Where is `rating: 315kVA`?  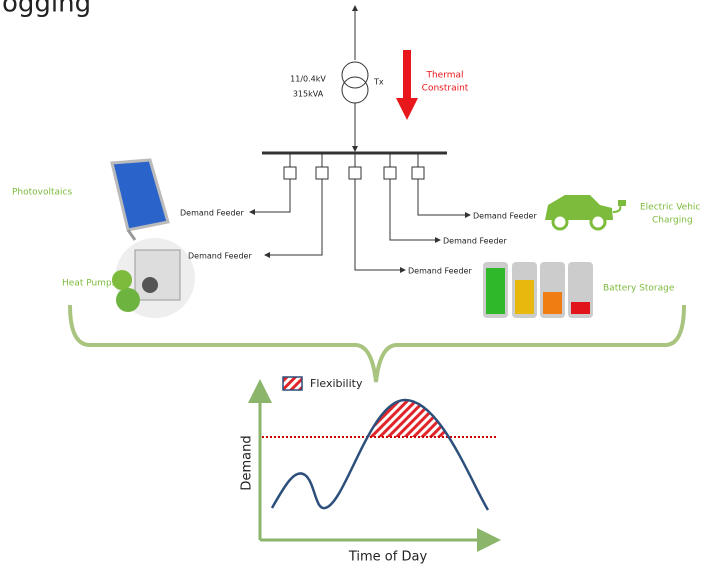
rating: 315kVA is located at coordinates (308, 94).